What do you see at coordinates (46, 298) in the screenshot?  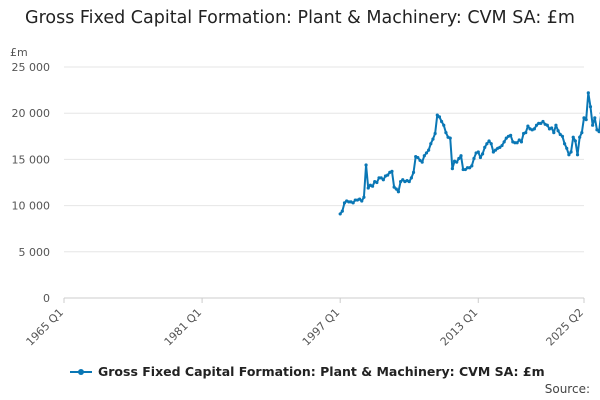 I see `y-tick-label: 0` at bounding box center [46, 298].